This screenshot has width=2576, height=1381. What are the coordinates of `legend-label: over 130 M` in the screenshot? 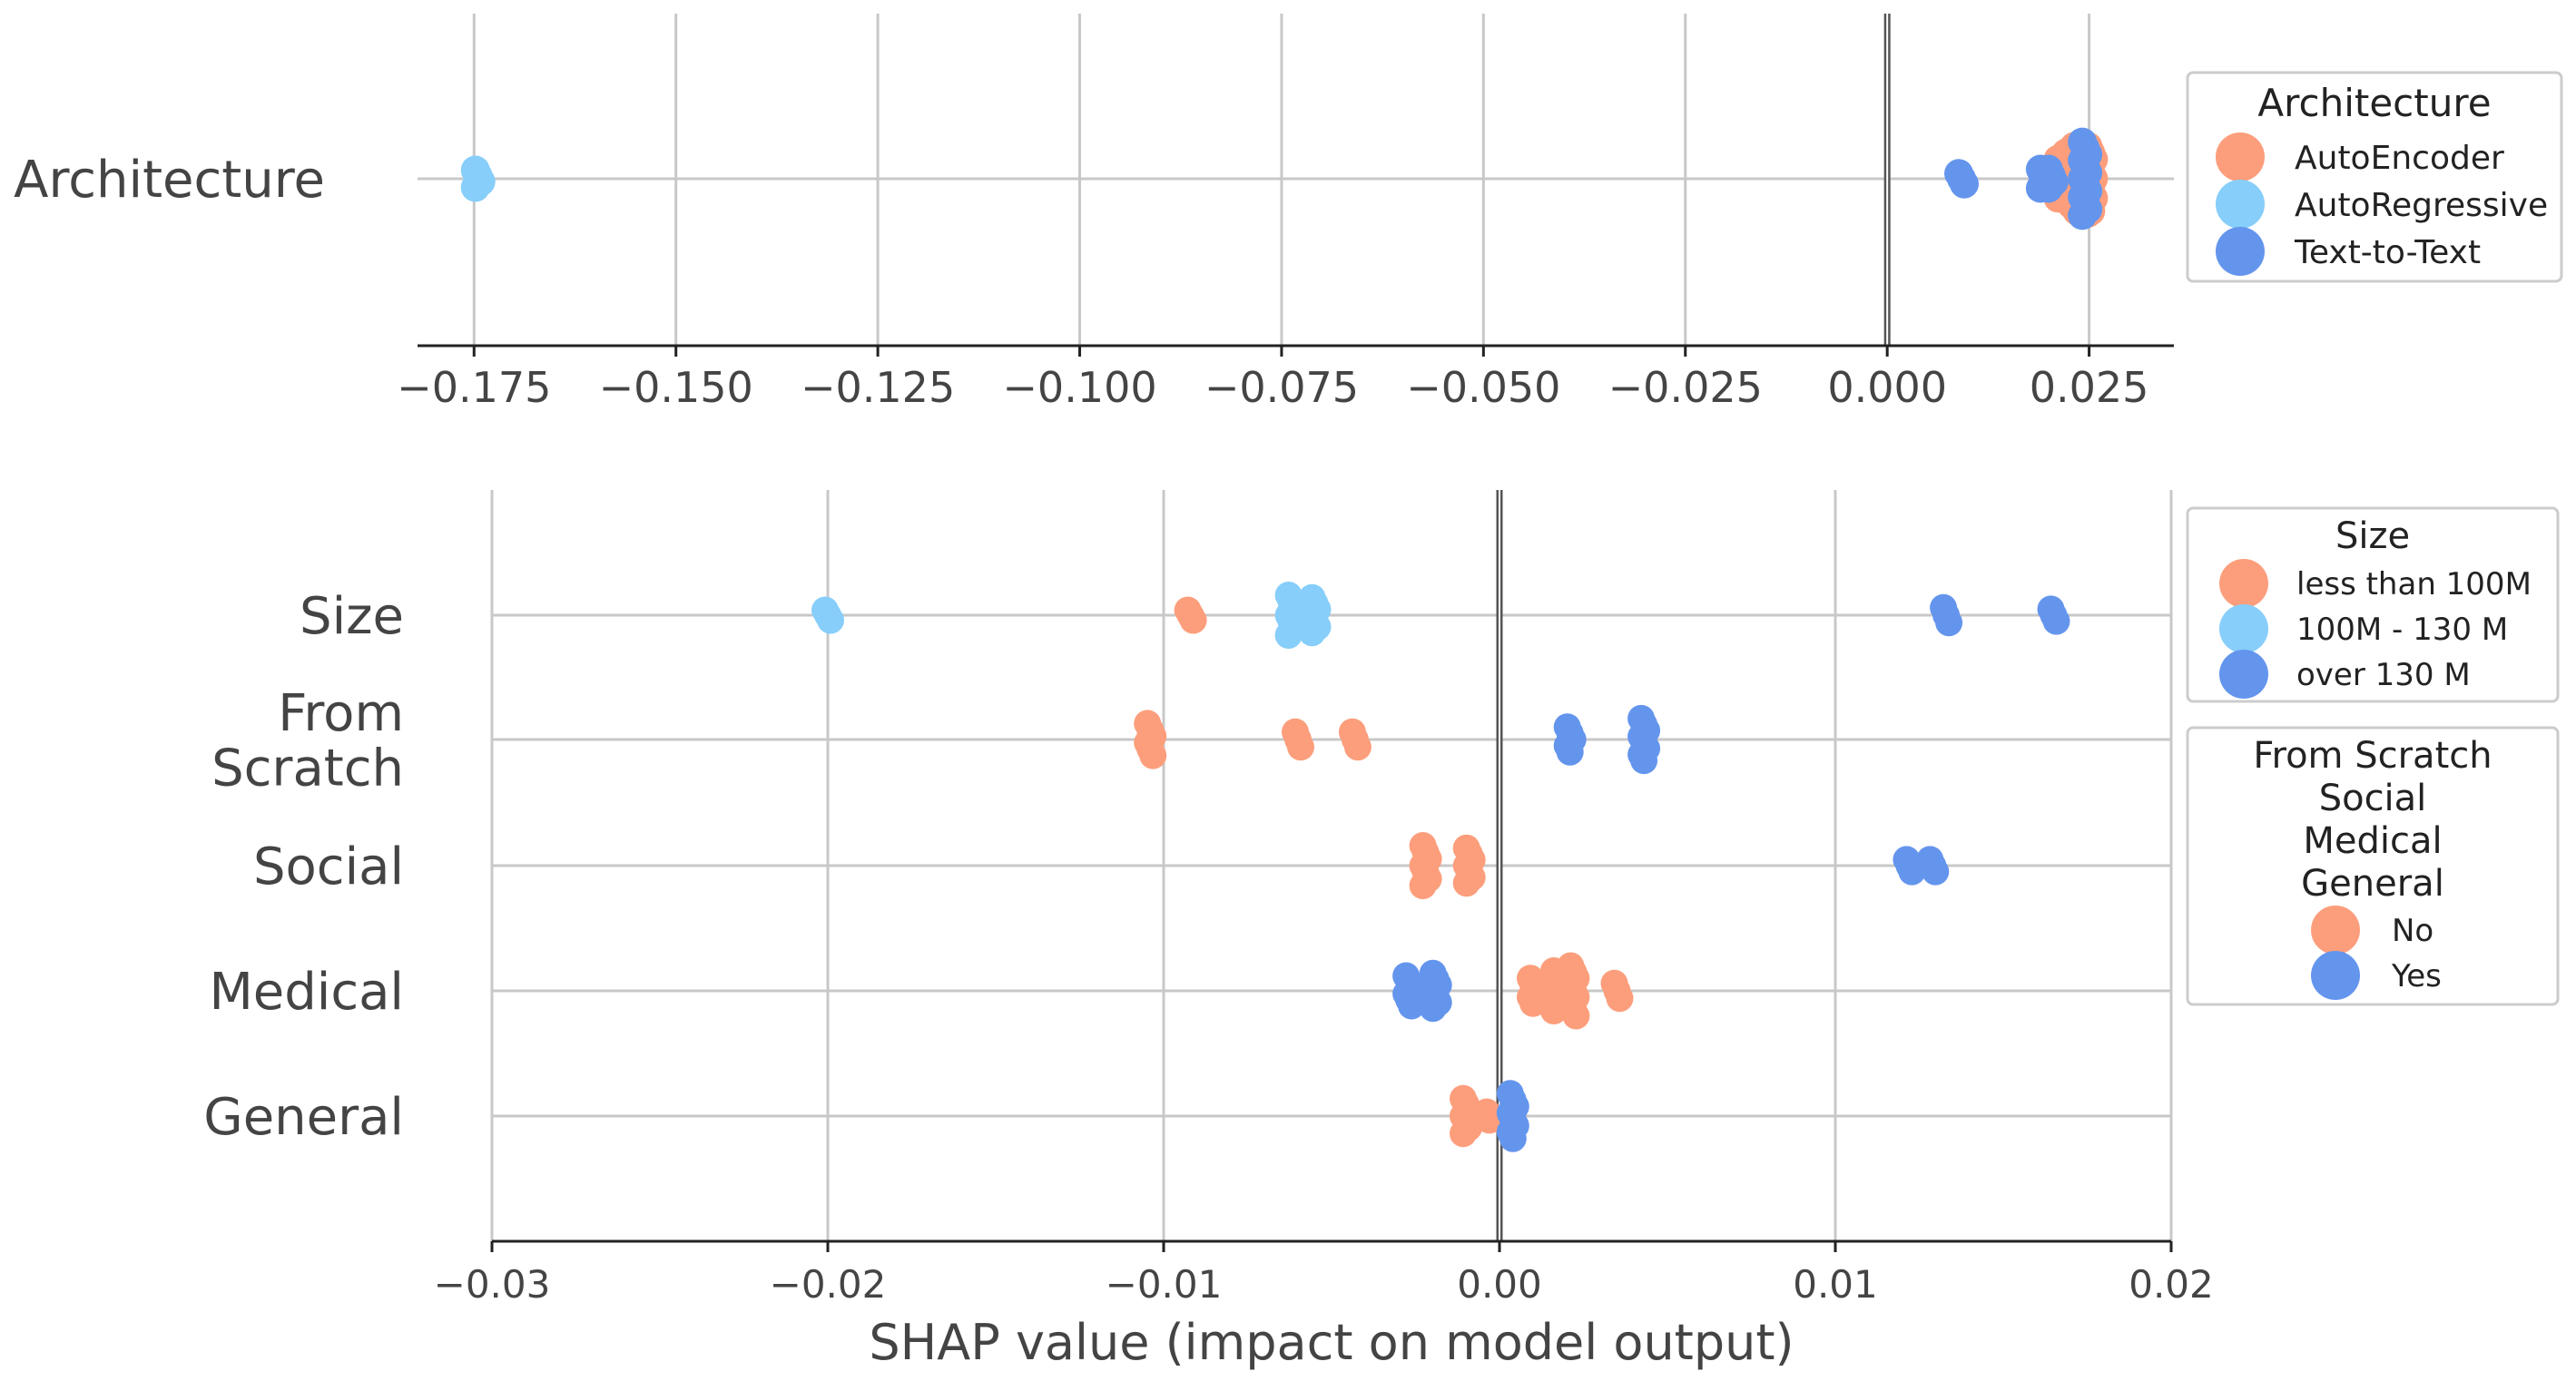 It's located at (2383, 675).